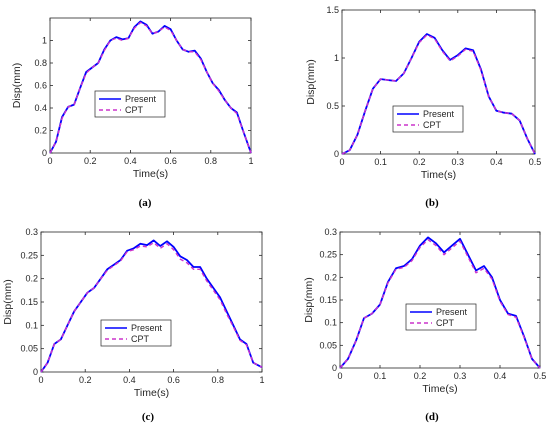 The height and width of the screenshot is (429, 550). What do you see at coordinates (148, 417) in the screenshot?
I see `panel-label: (c)` at bounding box center [148, 417].